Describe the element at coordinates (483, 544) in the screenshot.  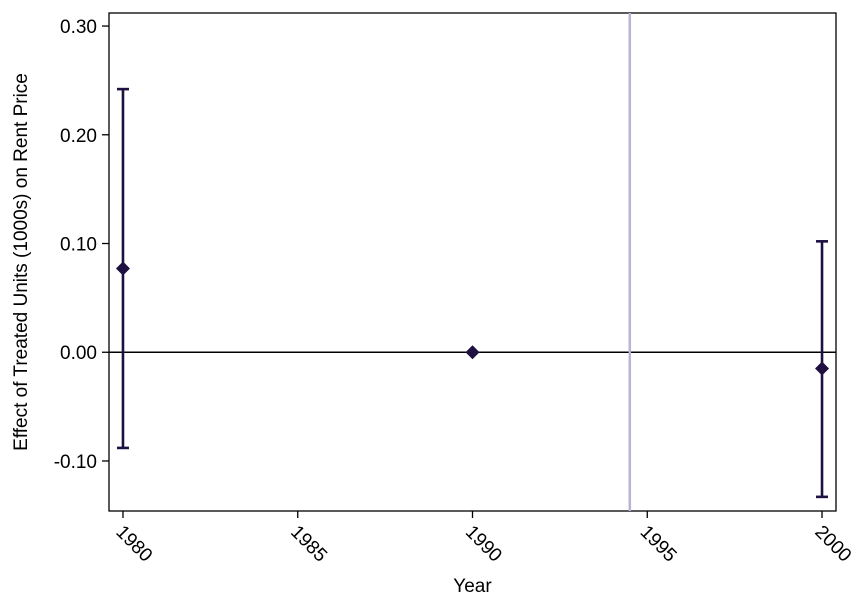
I see `x-tick-label: 1990` at that location.